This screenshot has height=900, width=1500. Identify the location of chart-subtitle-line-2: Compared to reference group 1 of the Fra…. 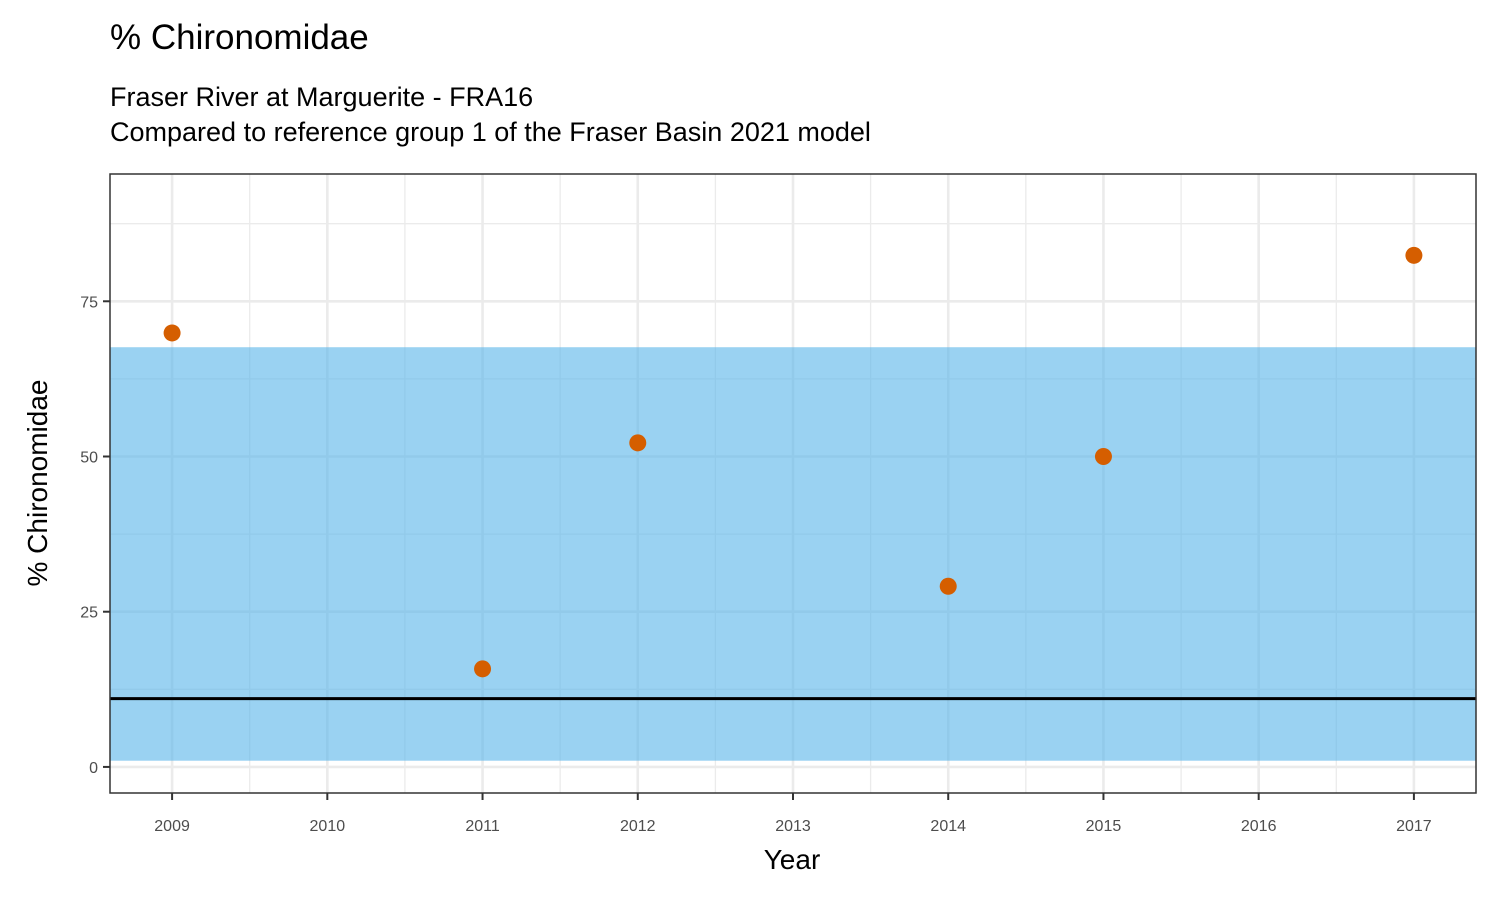
(490, 132).